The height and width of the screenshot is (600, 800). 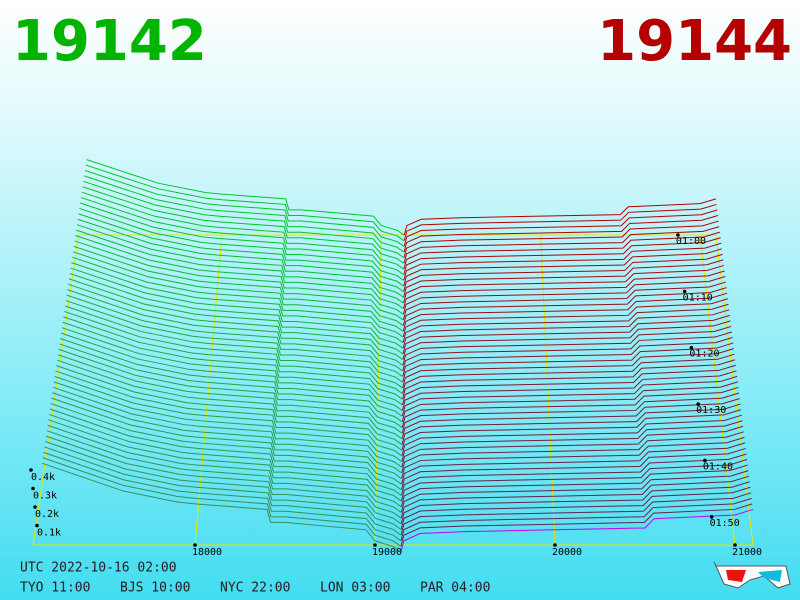 What do you see at coordinates (378, 390) in the screenshot?
I see `grid-line` at bounding box center [378, 390].